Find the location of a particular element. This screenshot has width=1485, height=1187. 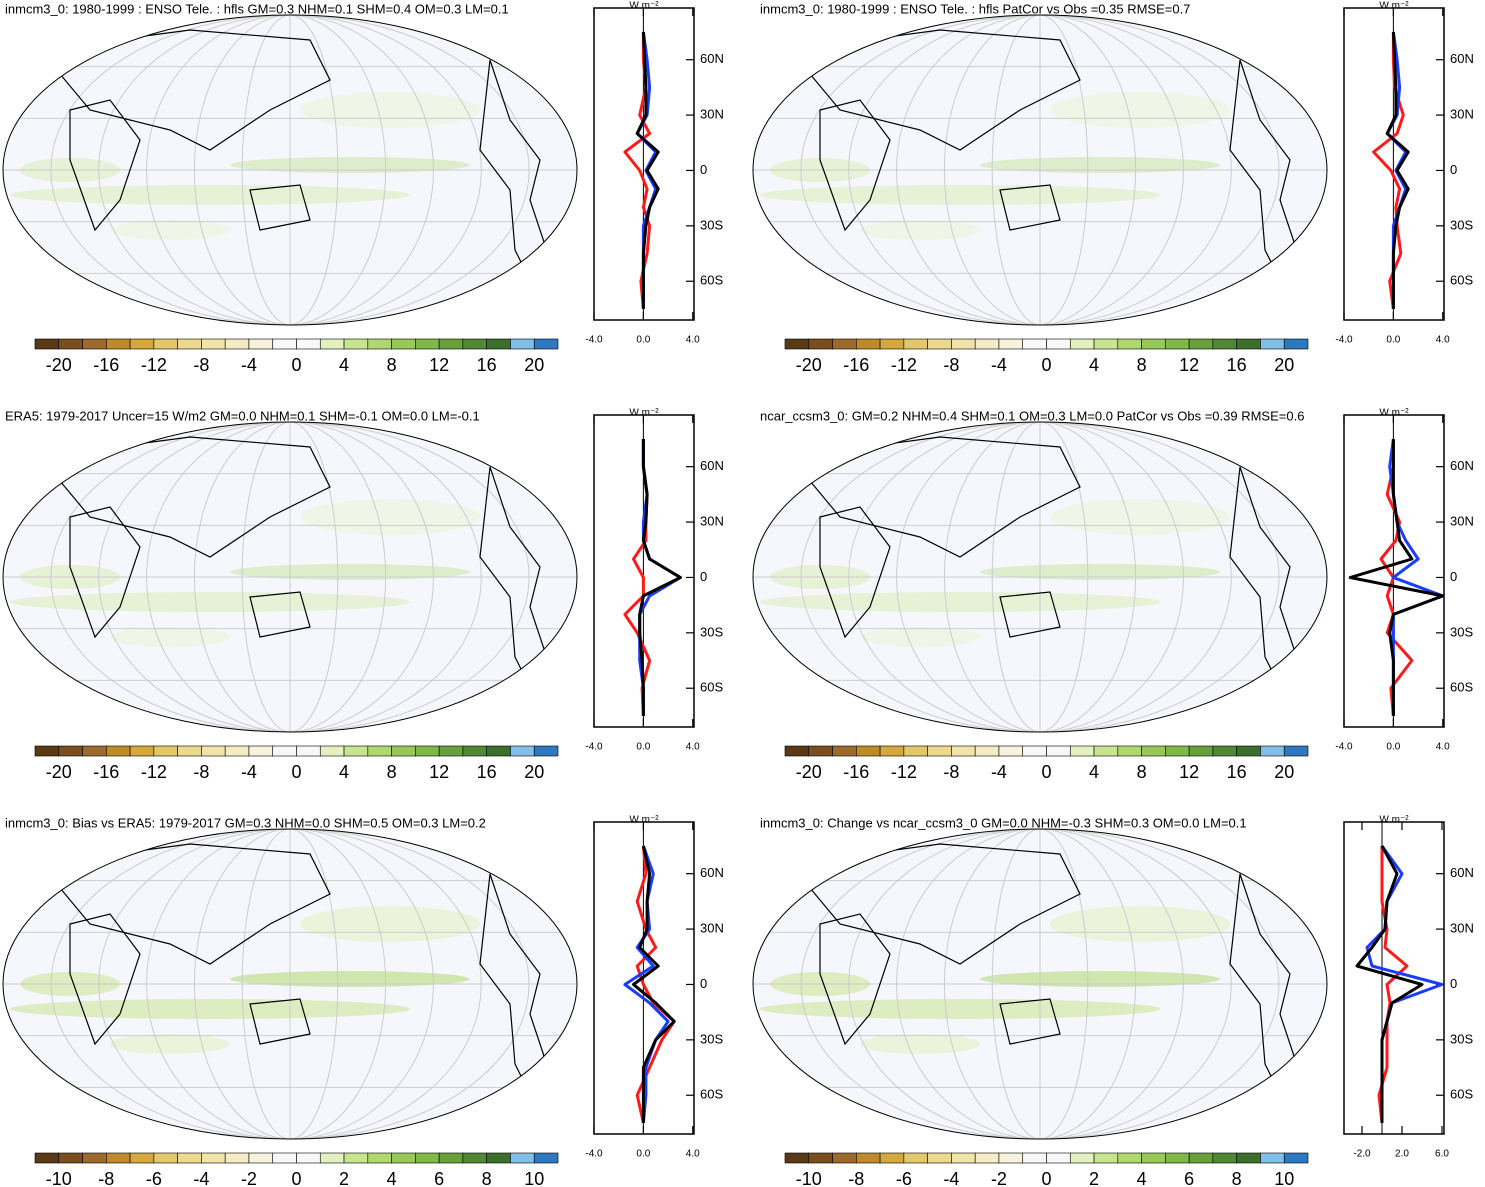

x-tick-label: 6.0 is located at coordinates (1442, 1154).